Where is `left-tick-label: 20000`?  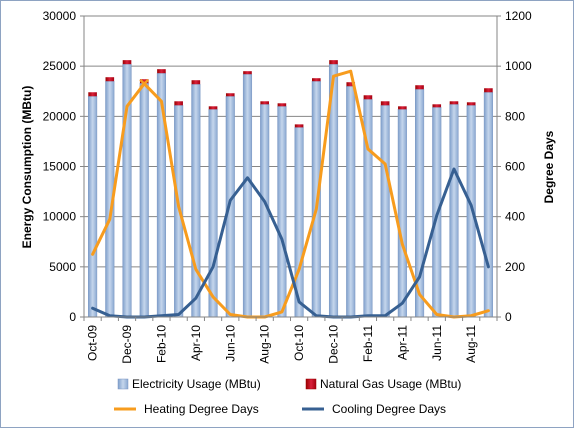 left-tick-label: 20000 is located at coordinates (60, 116).